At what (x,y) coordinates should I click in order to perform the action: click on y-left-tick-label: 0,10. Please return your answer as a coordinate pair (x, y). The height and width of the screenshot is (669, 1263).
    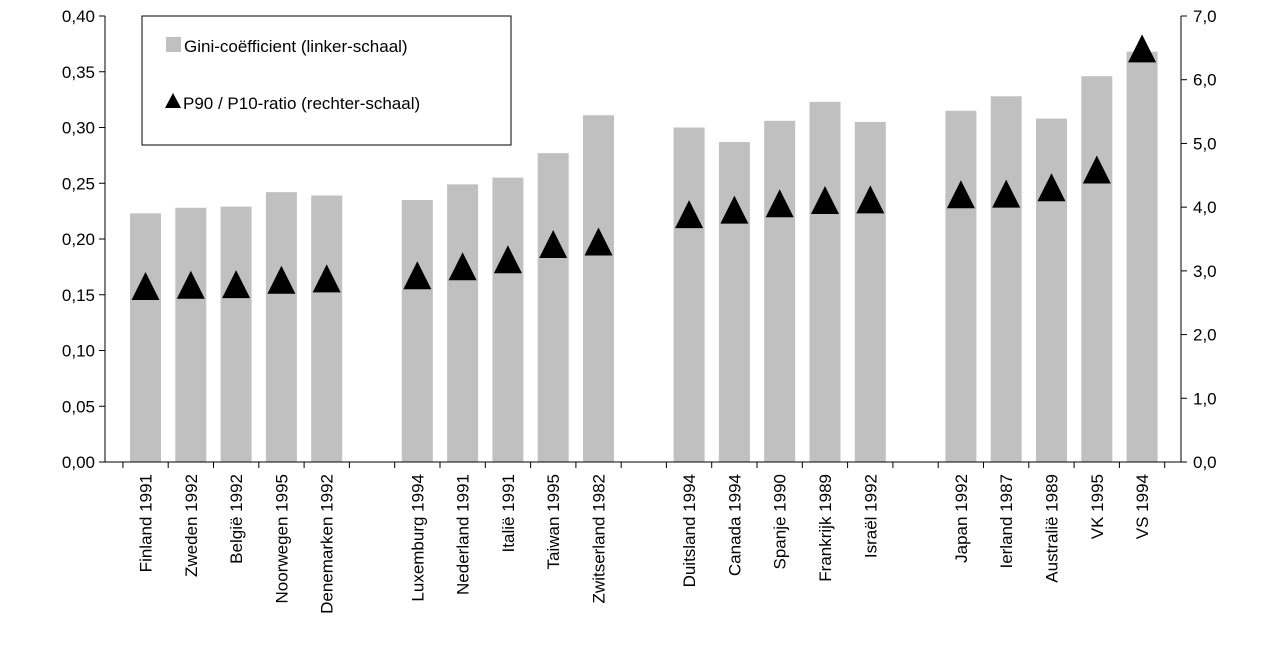
    Looking at the image, I should click on (78, 351).